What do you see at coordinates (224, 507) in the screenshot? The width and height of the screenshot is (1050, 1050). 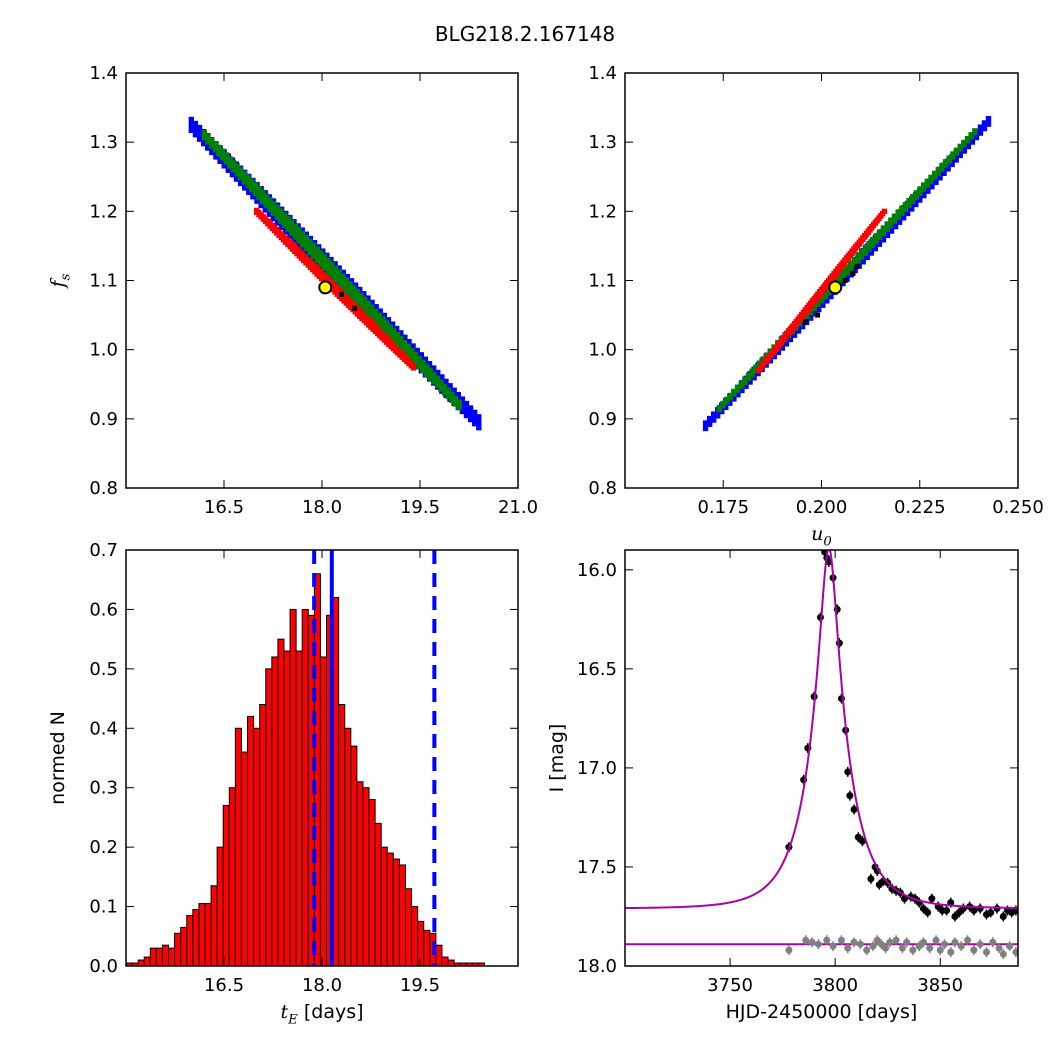 I see `x-tick-label: 16.5` at bounding box center [224, 507].